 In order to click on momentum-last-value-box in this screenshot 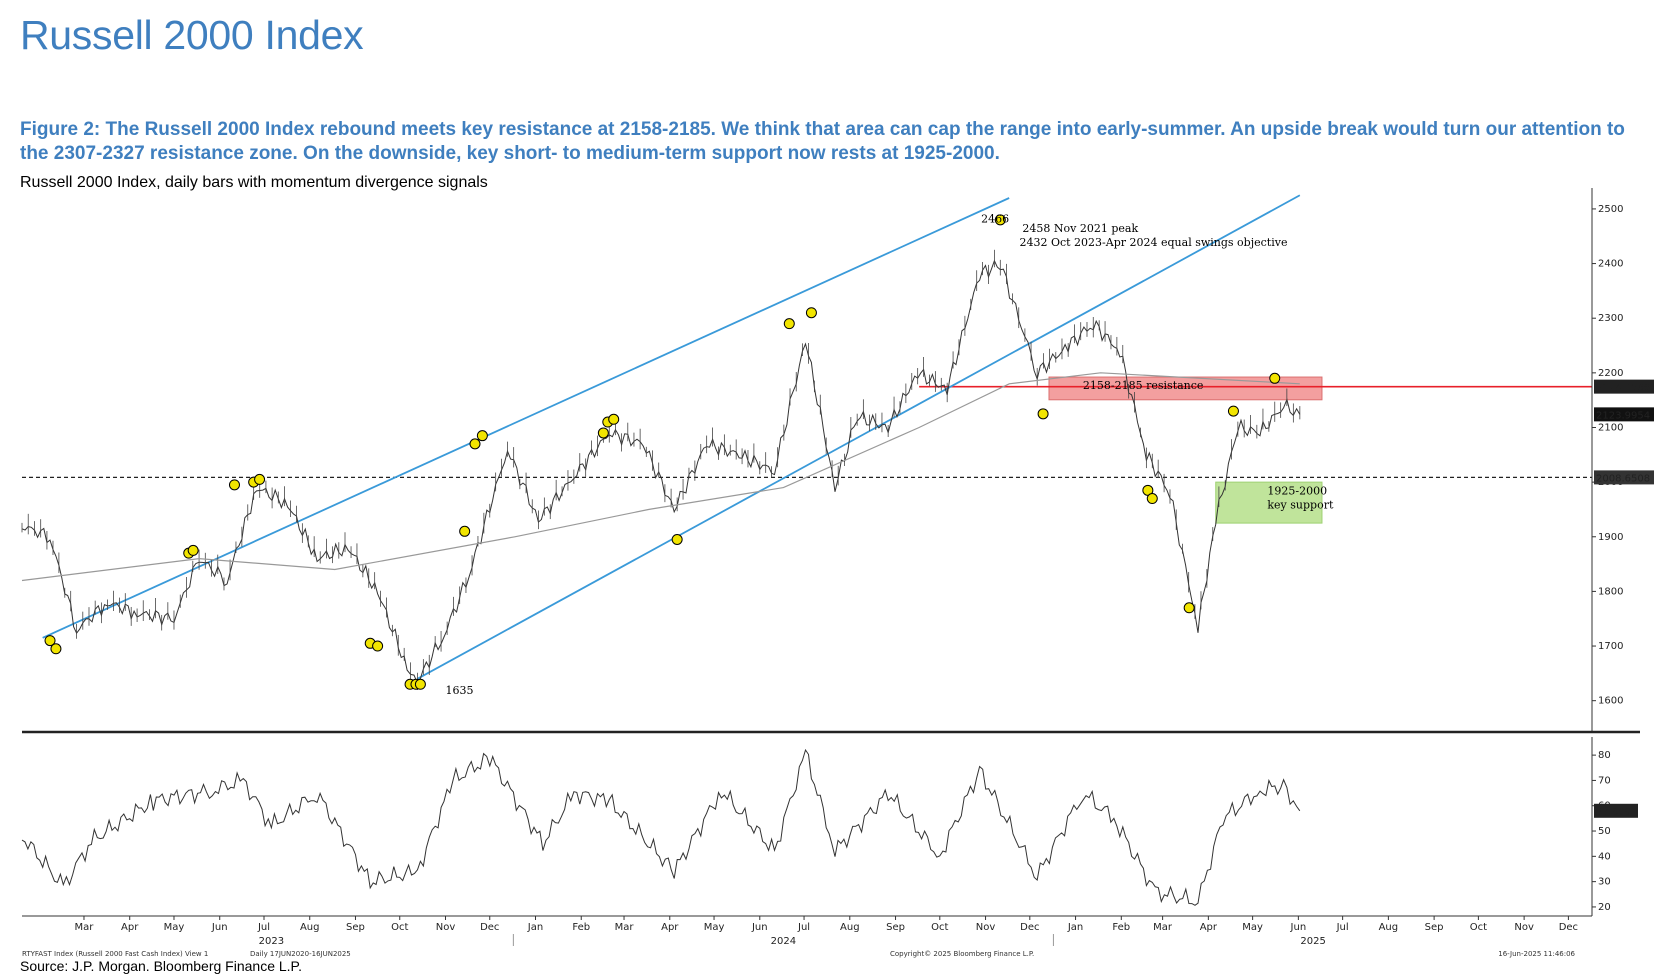, I will do `click(1616, 810)`.